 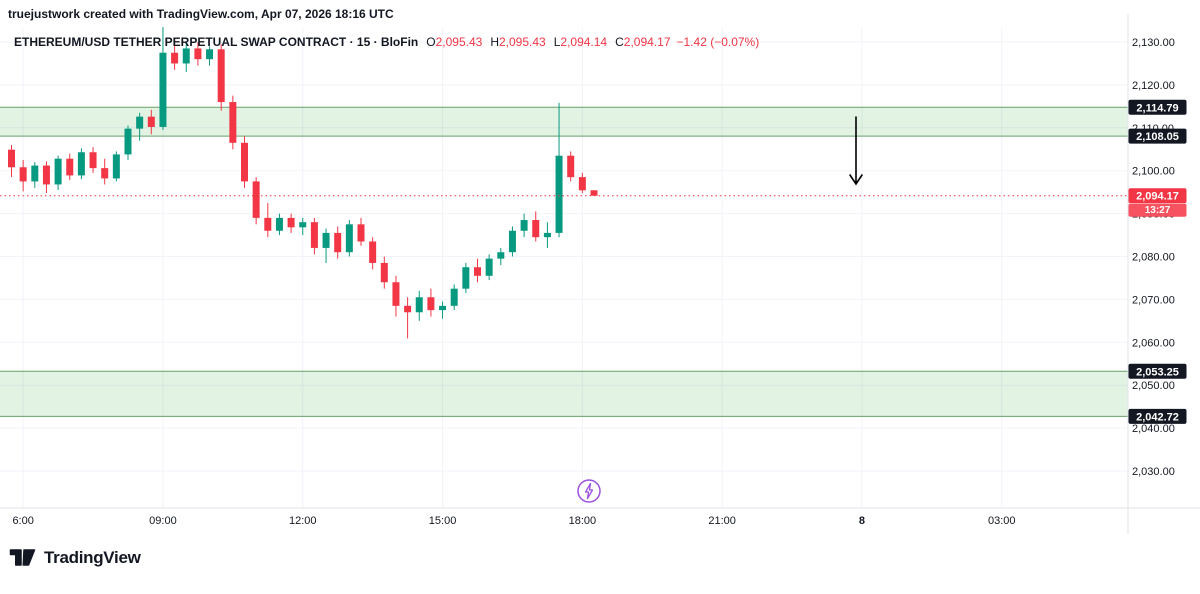 What do you see at coordinates (22, 557) in the screenshot?
I see `tradingview-logo-icon` at bounding box center [22, 557].